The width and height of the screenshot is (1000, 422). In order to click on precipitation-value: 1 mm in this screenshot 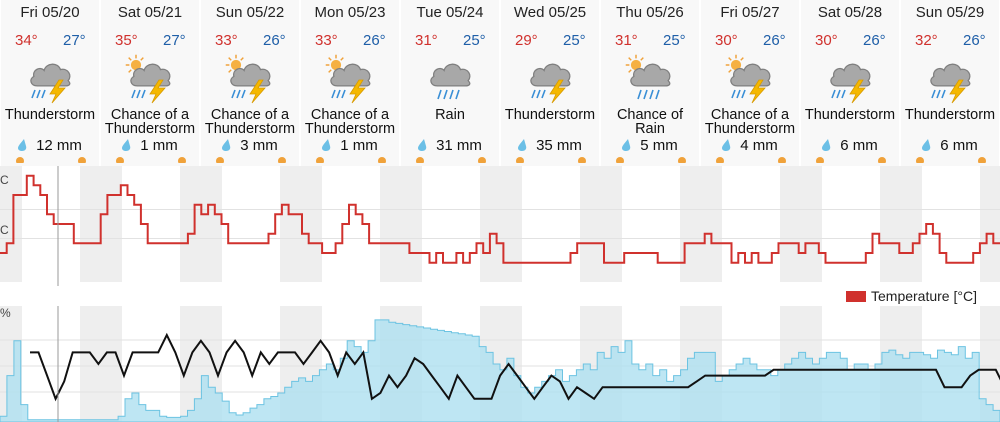, I will do `click(159, 145)`.